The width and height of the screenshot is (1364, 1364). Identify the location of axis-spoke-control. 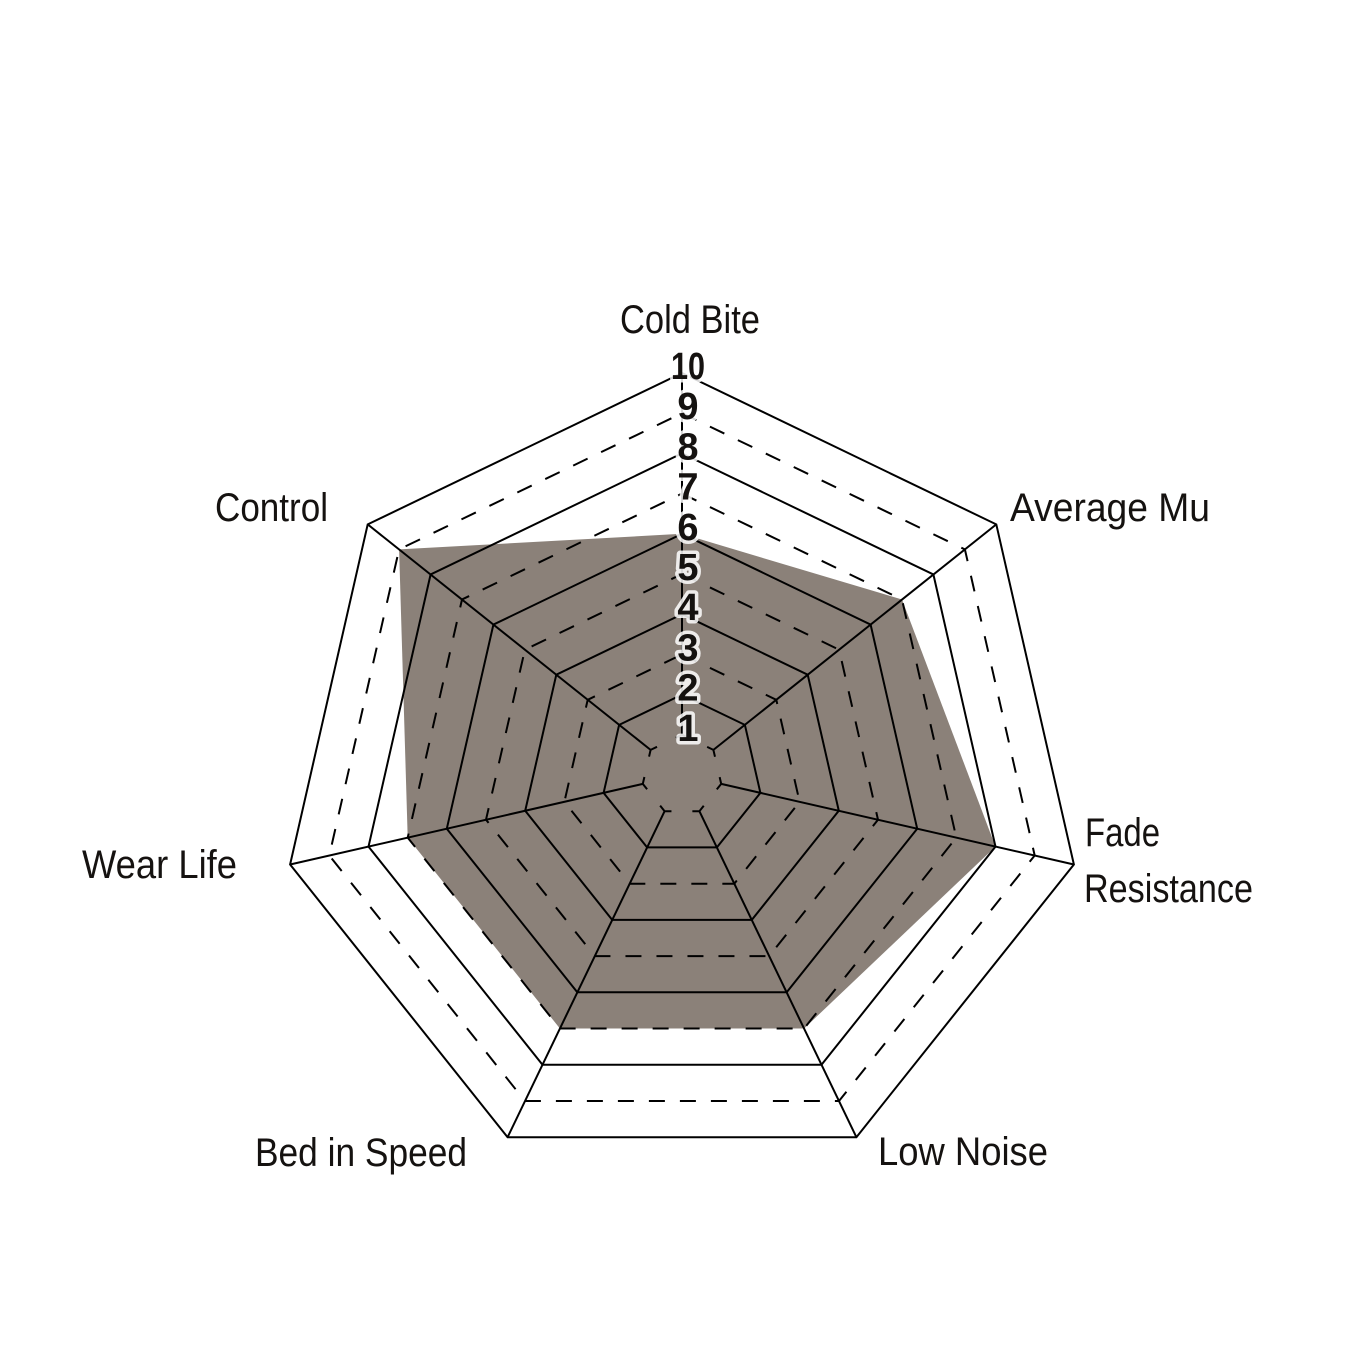
(509, 637).